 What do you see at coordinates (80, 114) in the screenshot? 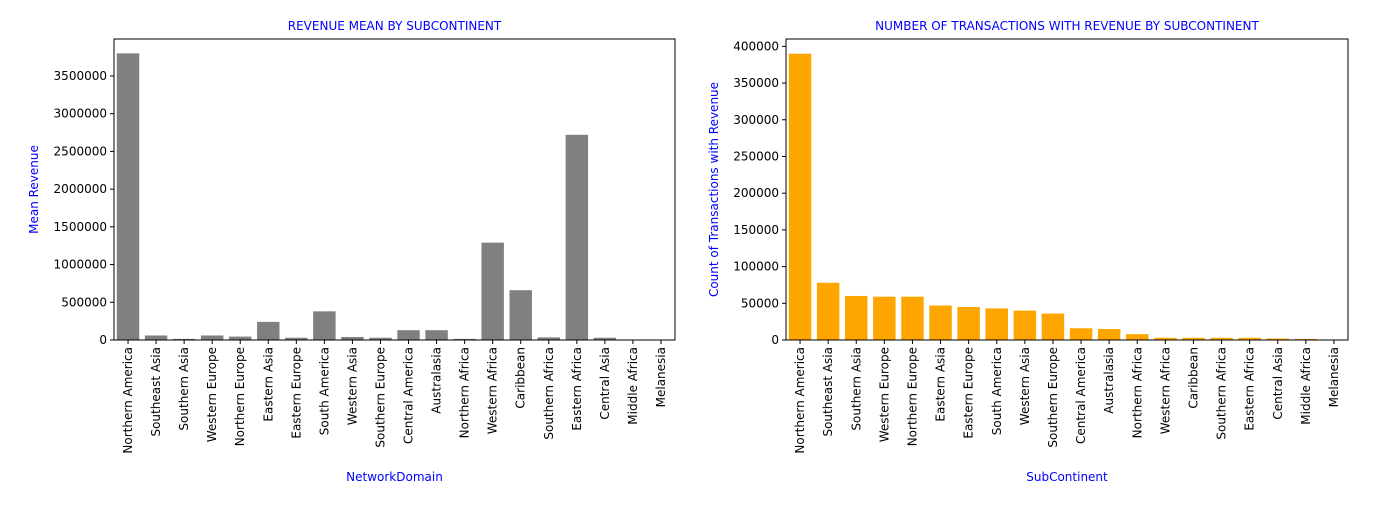
I see `y-tick-label: 3000000` at bounding box center [80, 114].